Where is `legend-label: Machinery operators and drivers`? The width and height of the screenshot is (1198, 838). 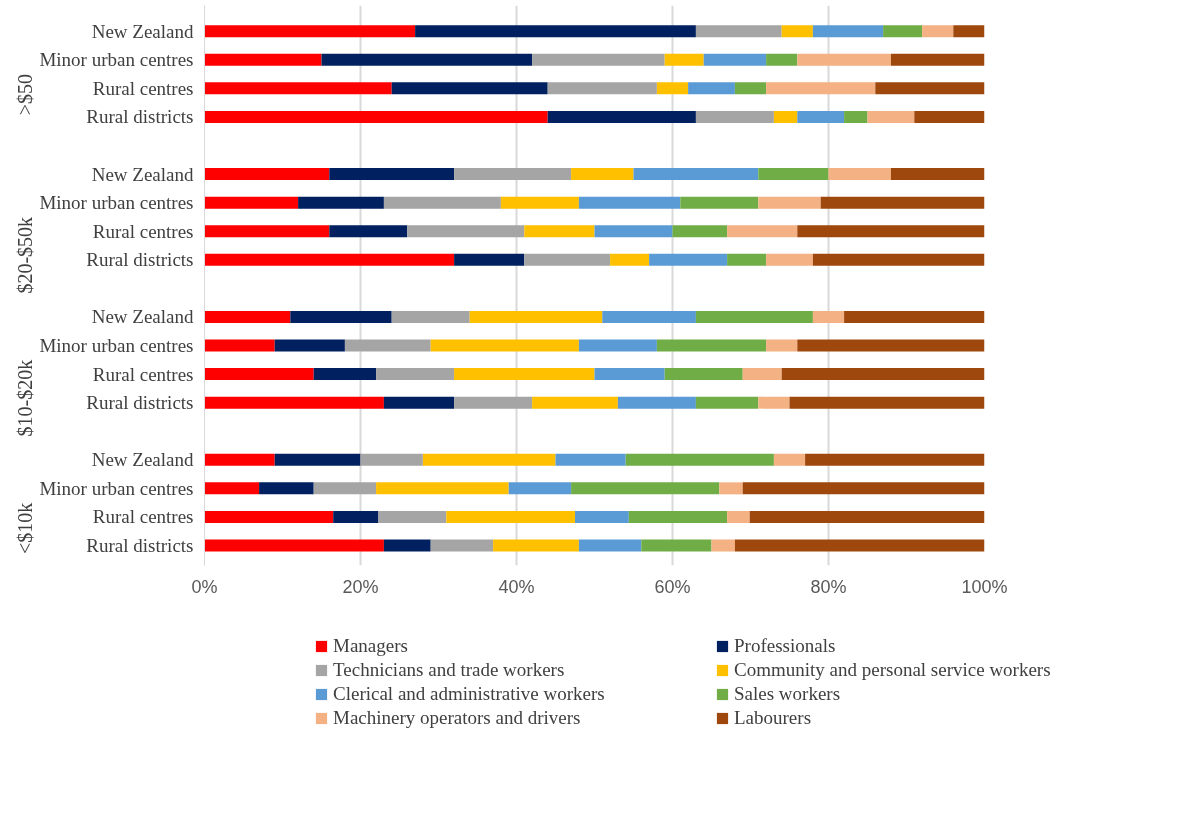
legend-label: Machinery operators and drivers is located at coordinates (457, 718).